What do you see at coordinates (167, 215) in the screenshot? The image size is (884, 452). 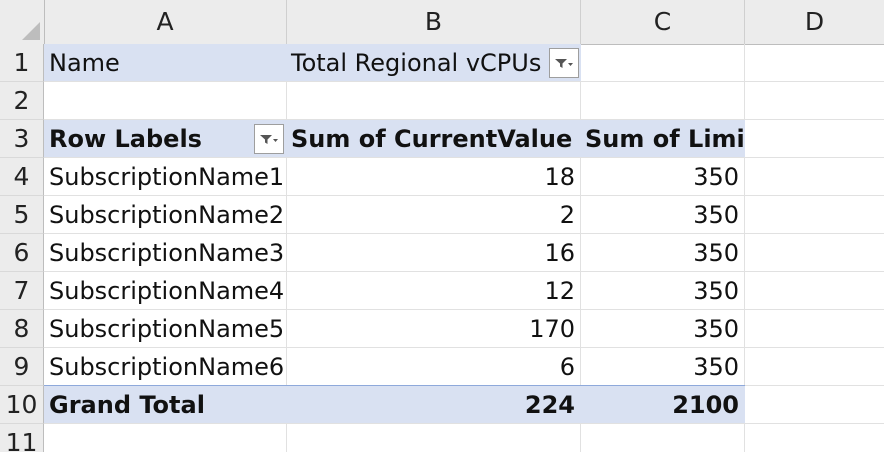 I see `subscription-name-cell: SubscriptionName2` at bounding box center [167, 215].